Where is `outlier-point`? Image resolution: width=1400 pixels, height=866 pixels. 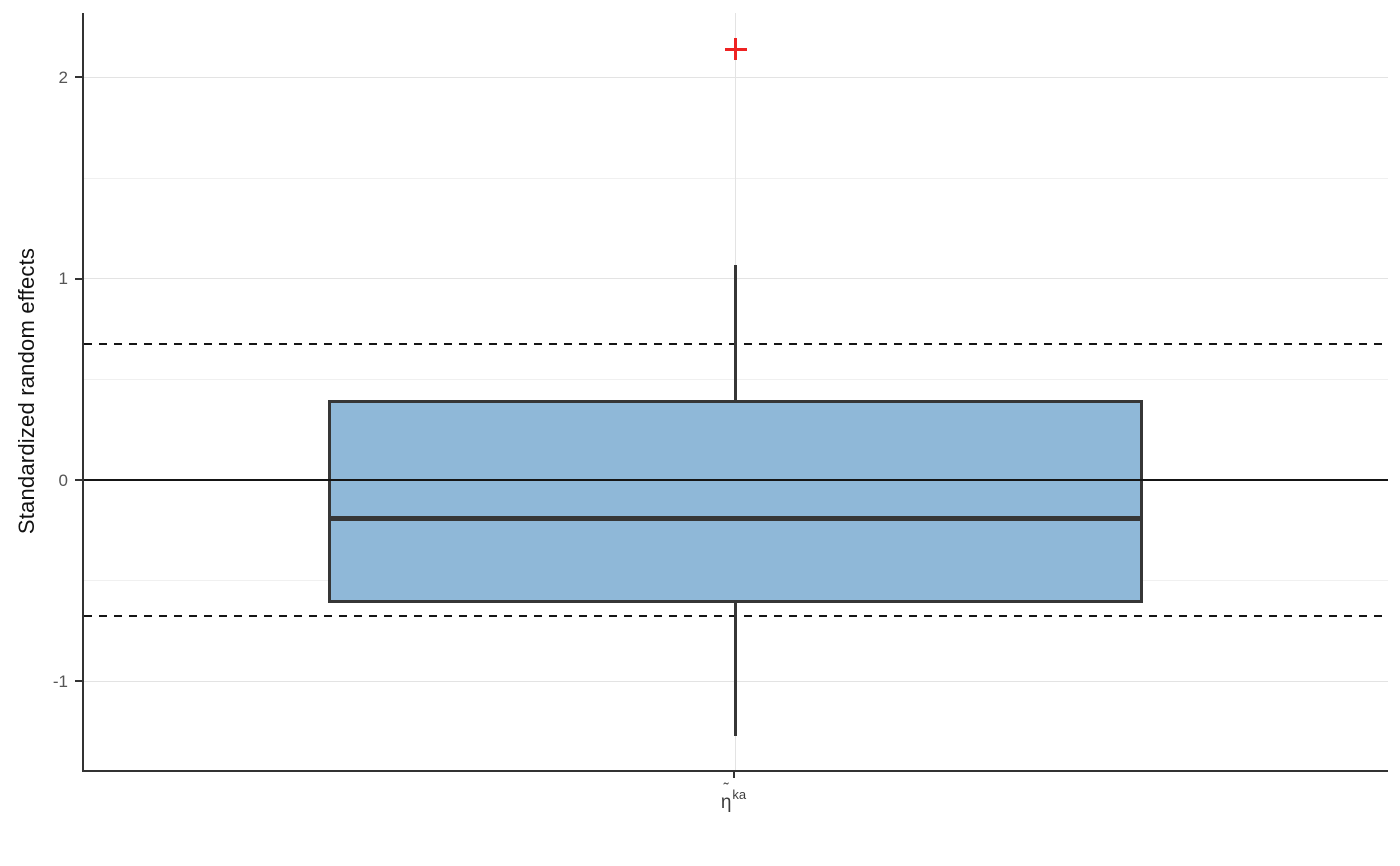
outlier-point is located at coordinates (735, 49).